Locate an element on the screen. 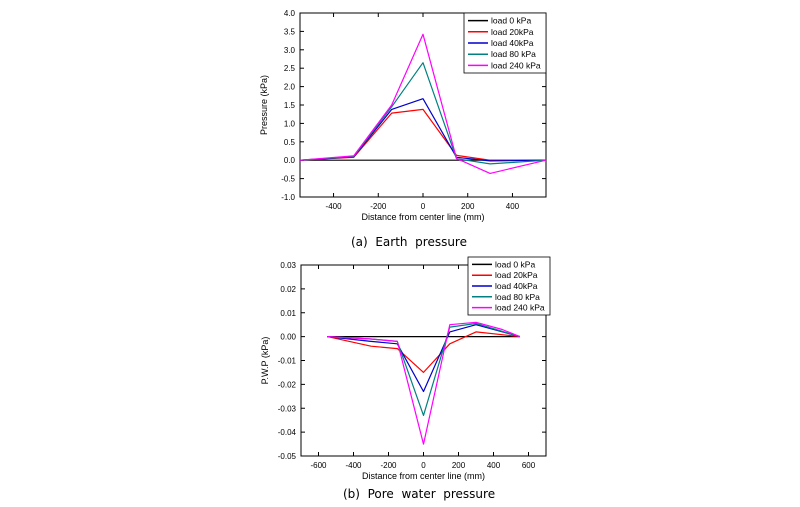 The width and height of the screenshot is (800, 507). y-tick-label: -0.5 is located at coordinates (288, 179).